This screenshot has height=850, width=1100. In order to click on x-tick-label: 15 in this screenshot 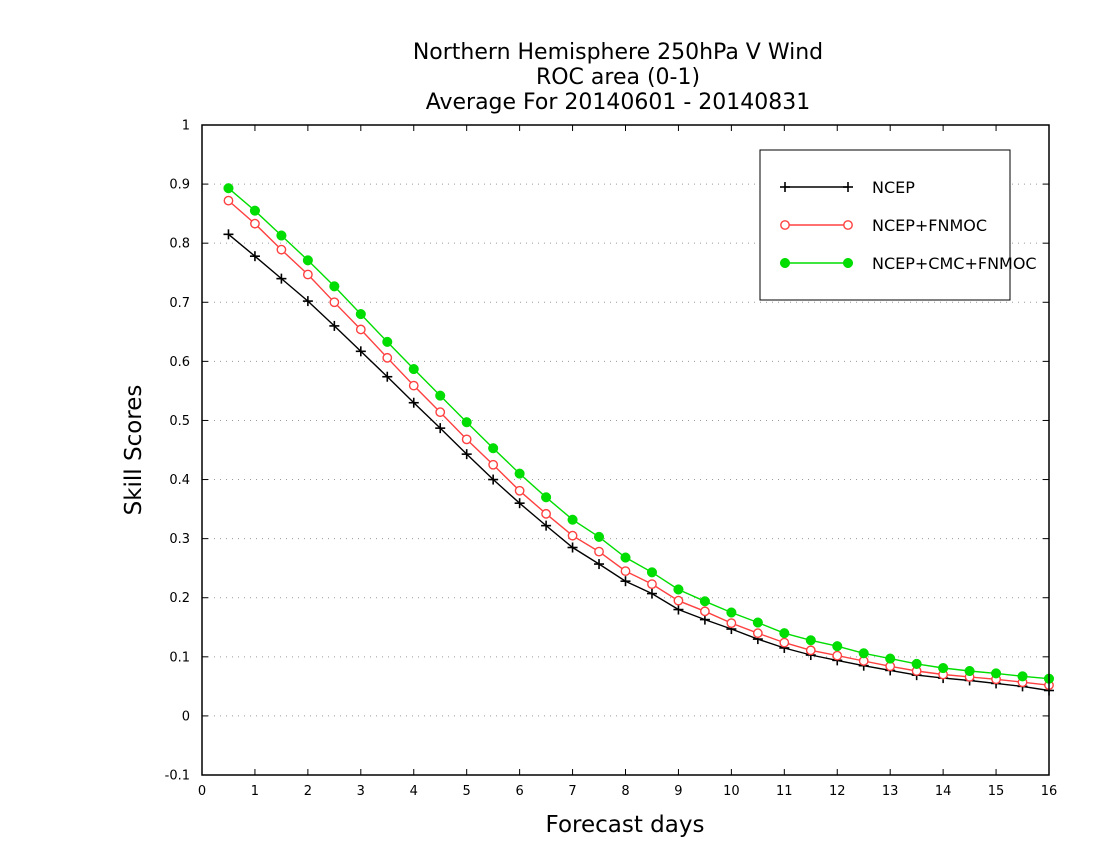, I will do `click(996, 791)`.